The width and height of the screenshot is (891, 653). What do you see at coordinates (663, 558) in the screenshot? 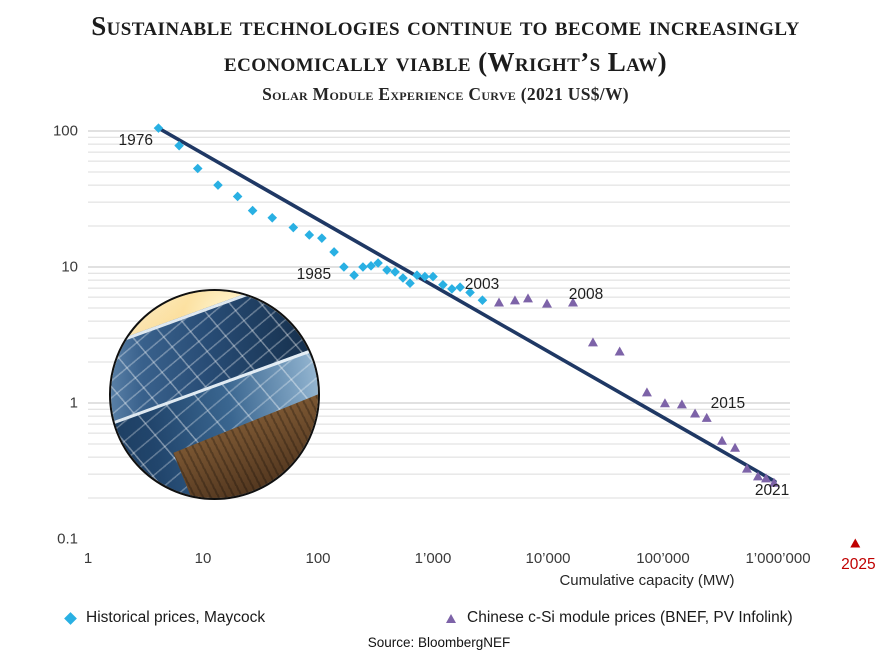
I see `x-tick-100000: 100’000` at bounding box center [663, 558].